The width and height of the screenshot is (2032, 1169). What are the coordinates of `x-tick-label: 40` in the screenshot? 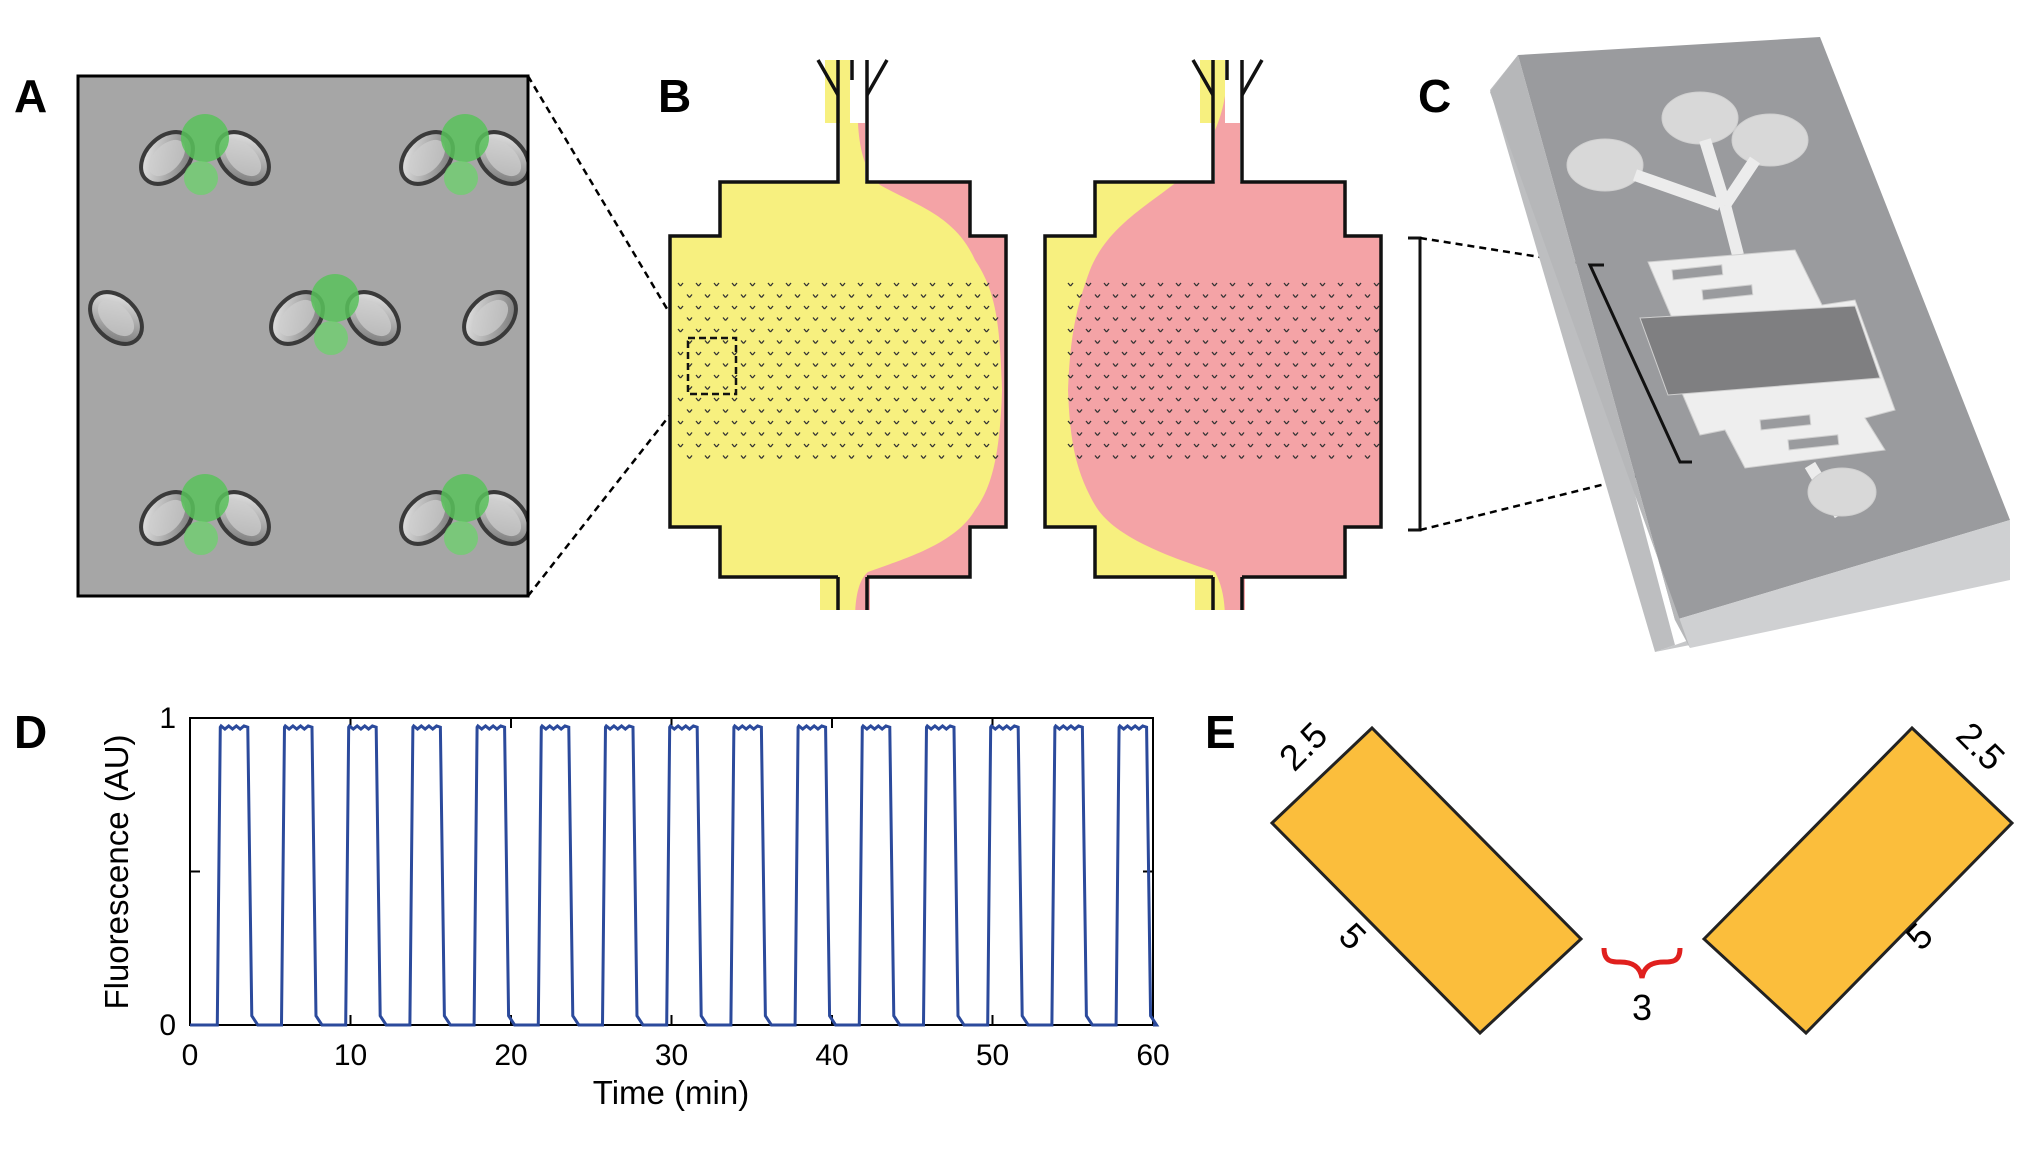 It's located at (831, 1055).